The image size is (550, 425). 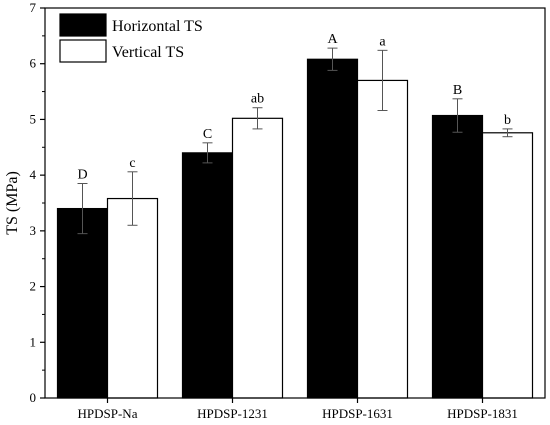 I want to click on y-tick-label: 6, so click(x=33, y=63).